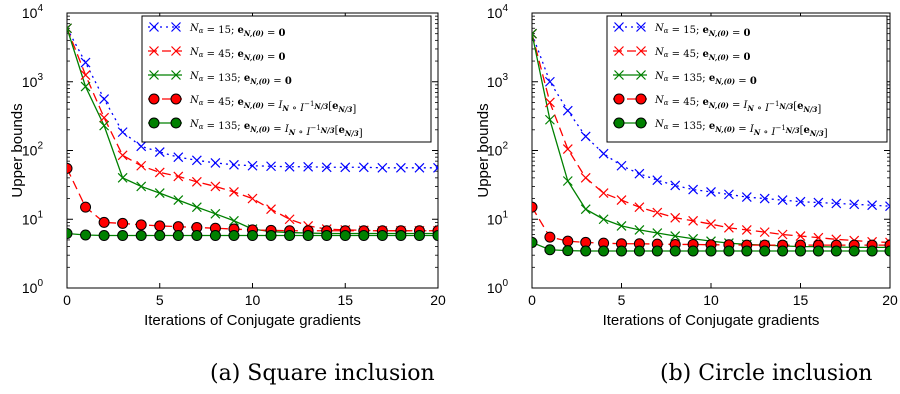  Describe the element at coordinates (705, 79) in the screenshot. I see `legend-label: Nα = 135; eN,(0) = 0` at that location.